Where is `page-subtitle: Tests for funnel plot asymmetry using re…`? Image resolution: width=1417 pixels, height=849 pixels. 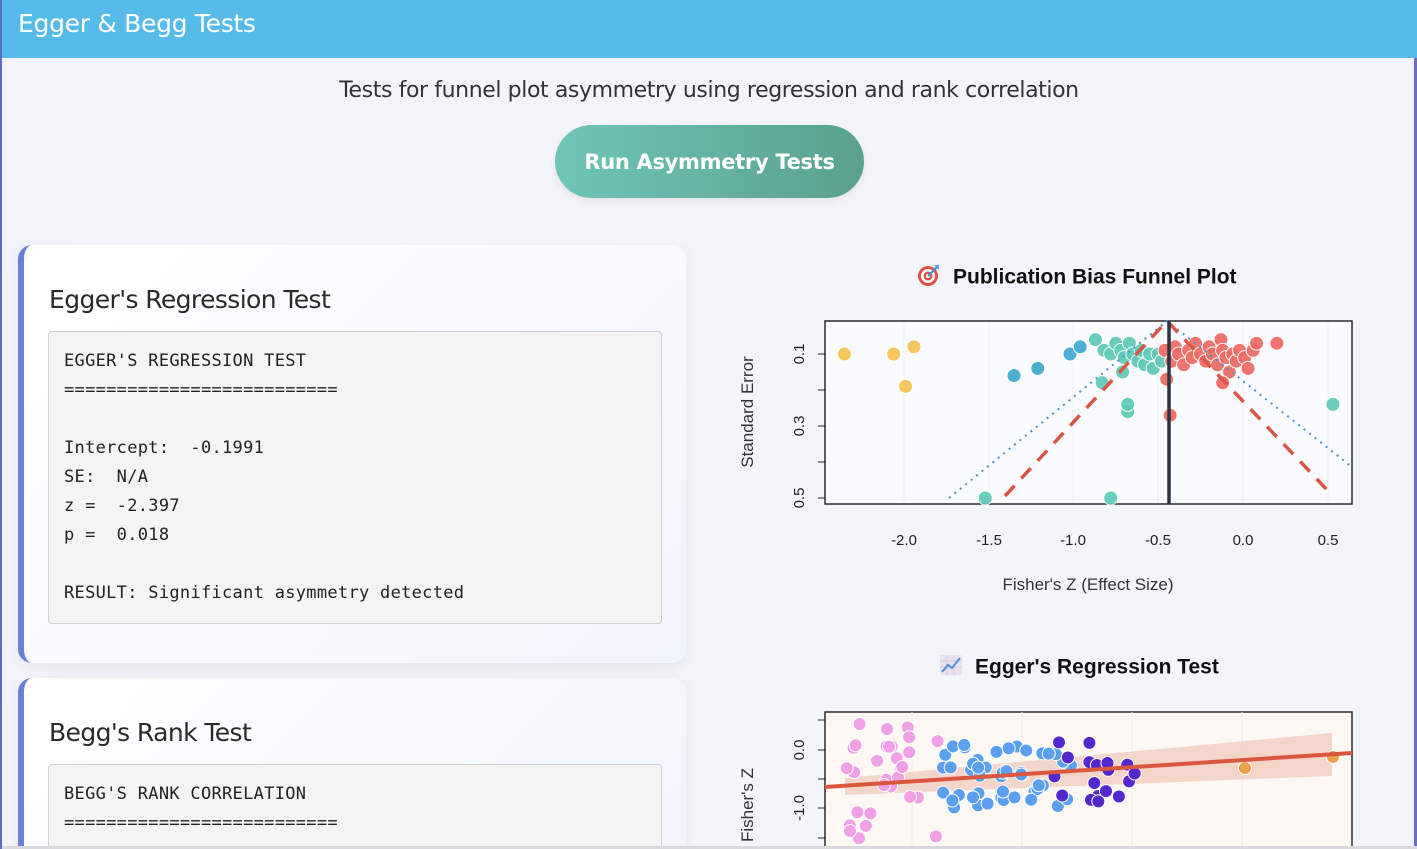 page-subtitle: Tests for funnel plot asymmetry using re… is located at coordinates (709, 90).